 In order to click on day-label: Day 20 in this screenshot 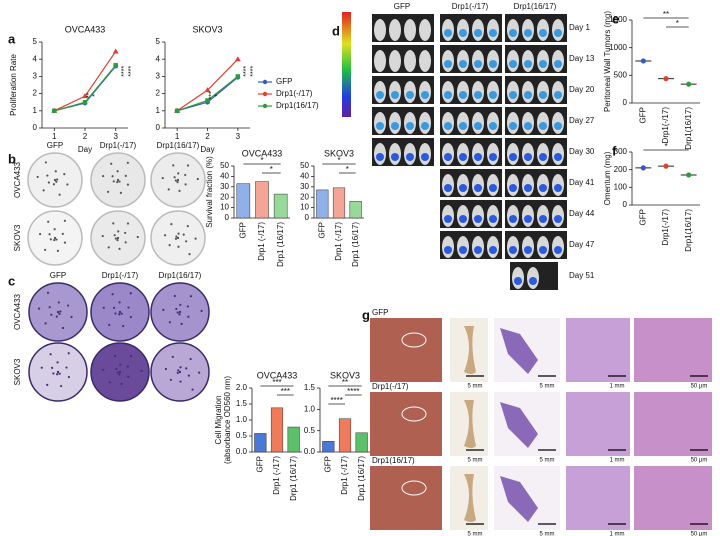, I will do `click(582, 89)`.